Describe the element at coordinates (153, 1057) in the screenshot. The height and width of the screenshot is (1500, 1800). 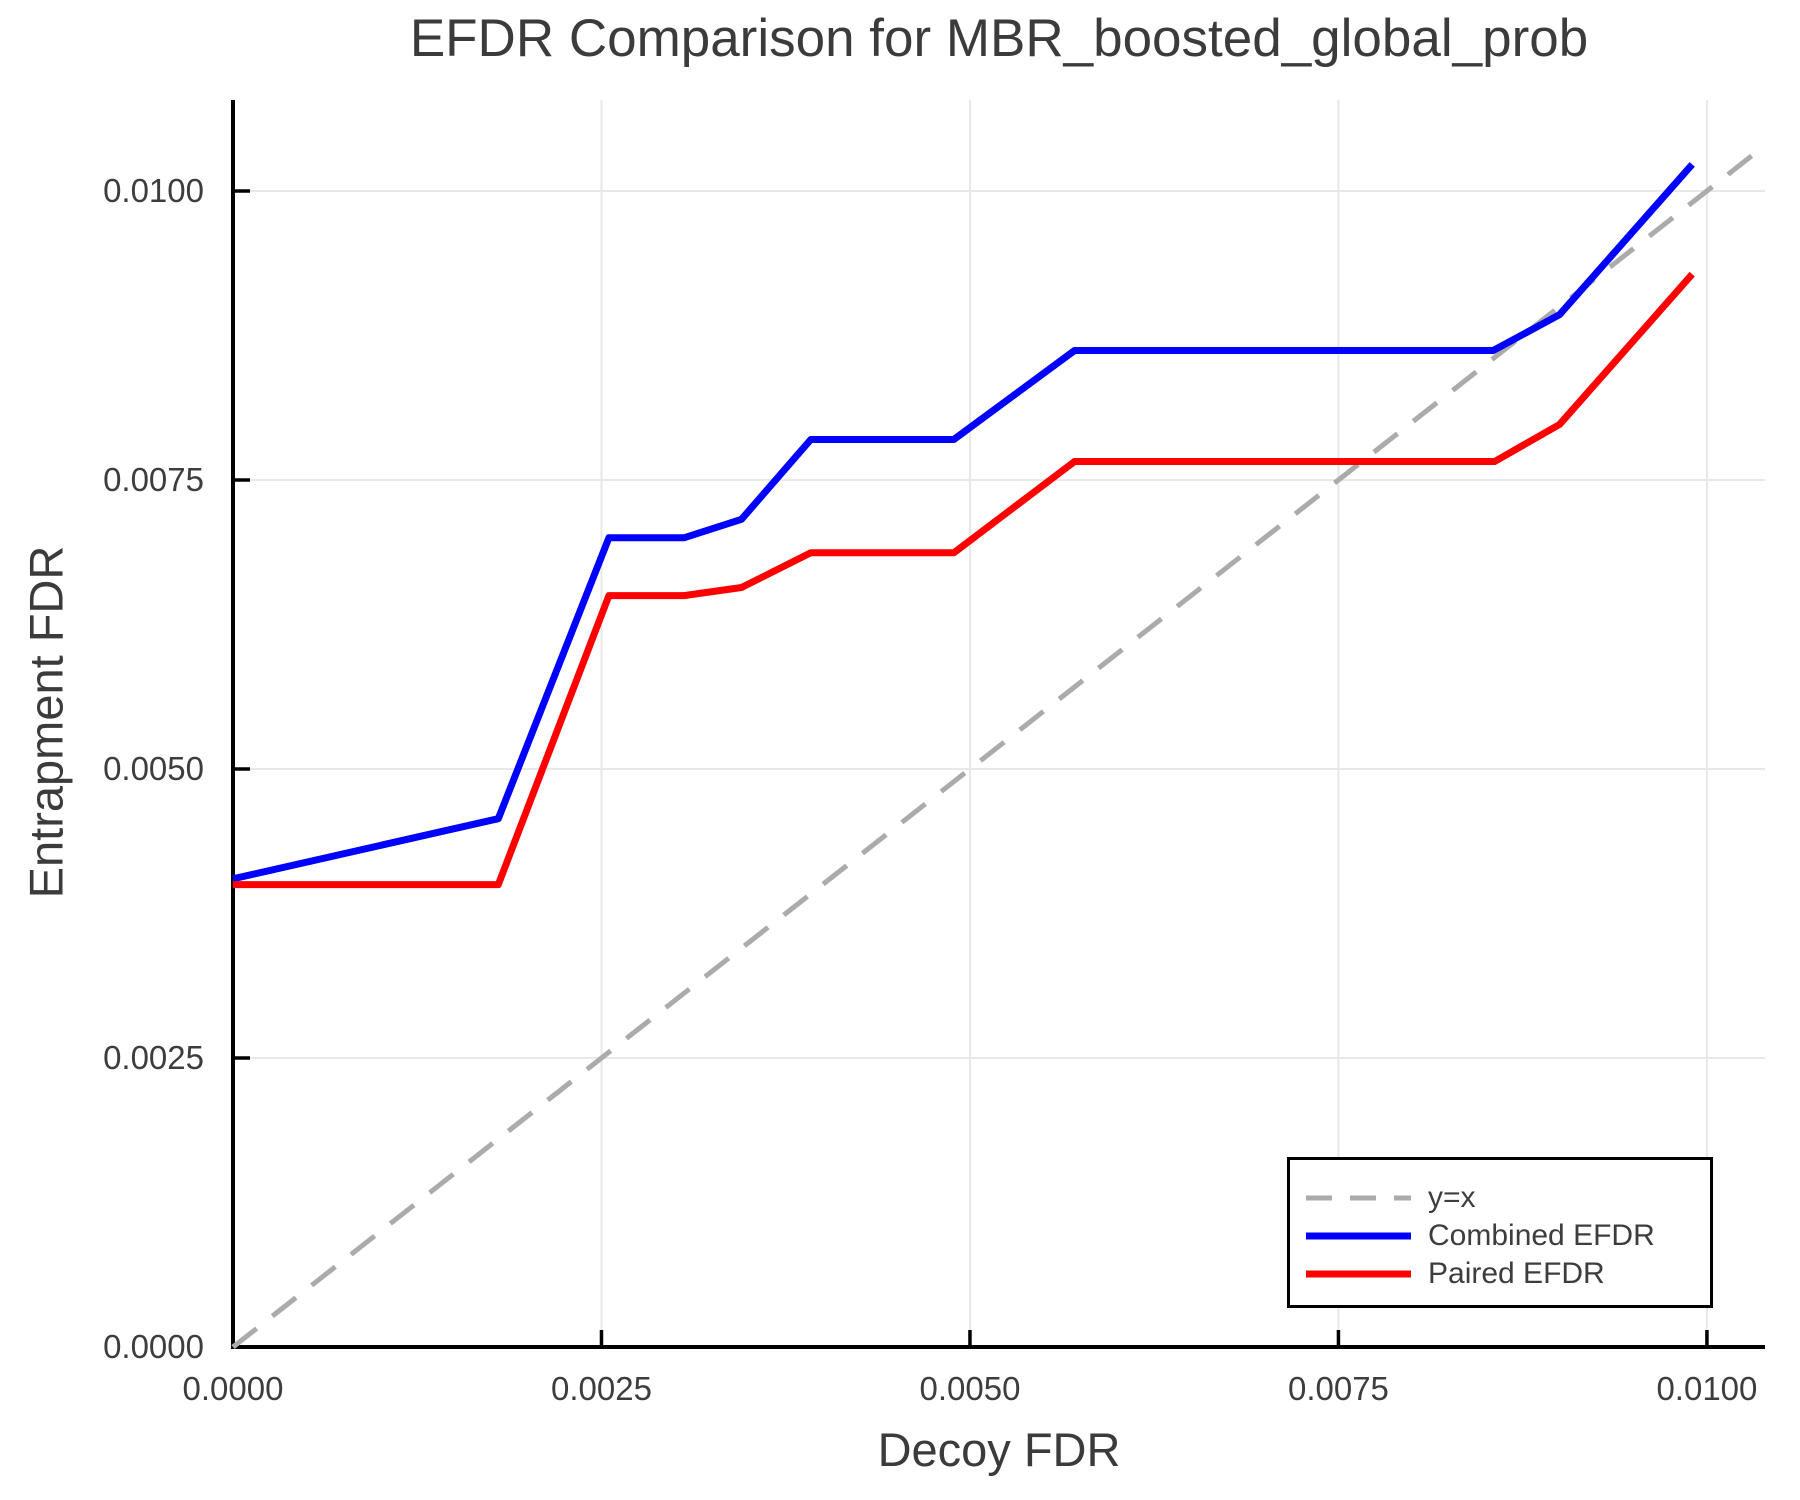
I see `y-tick-label: 0.0025` at that location.